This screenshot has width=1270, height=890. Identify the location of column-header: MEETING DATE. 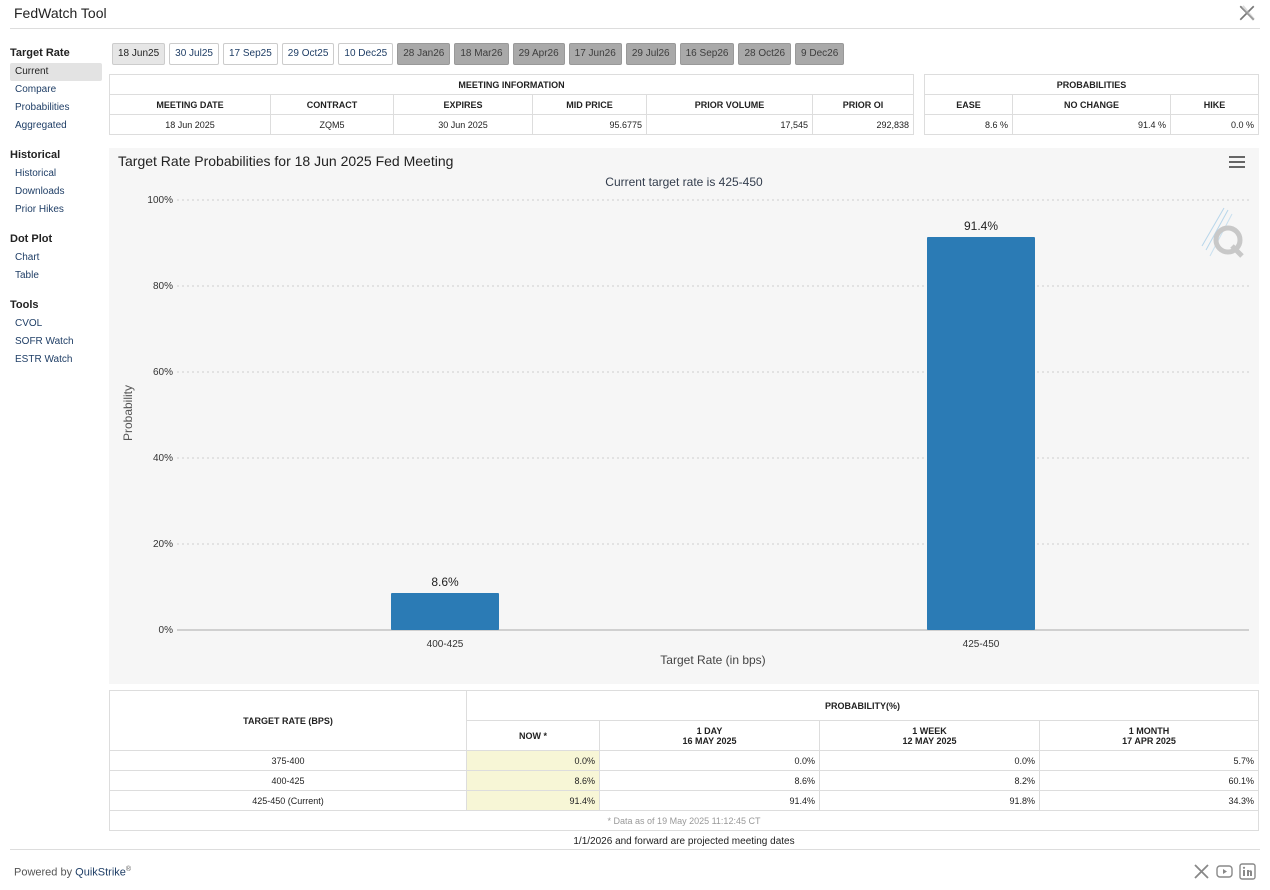
(190, 104).